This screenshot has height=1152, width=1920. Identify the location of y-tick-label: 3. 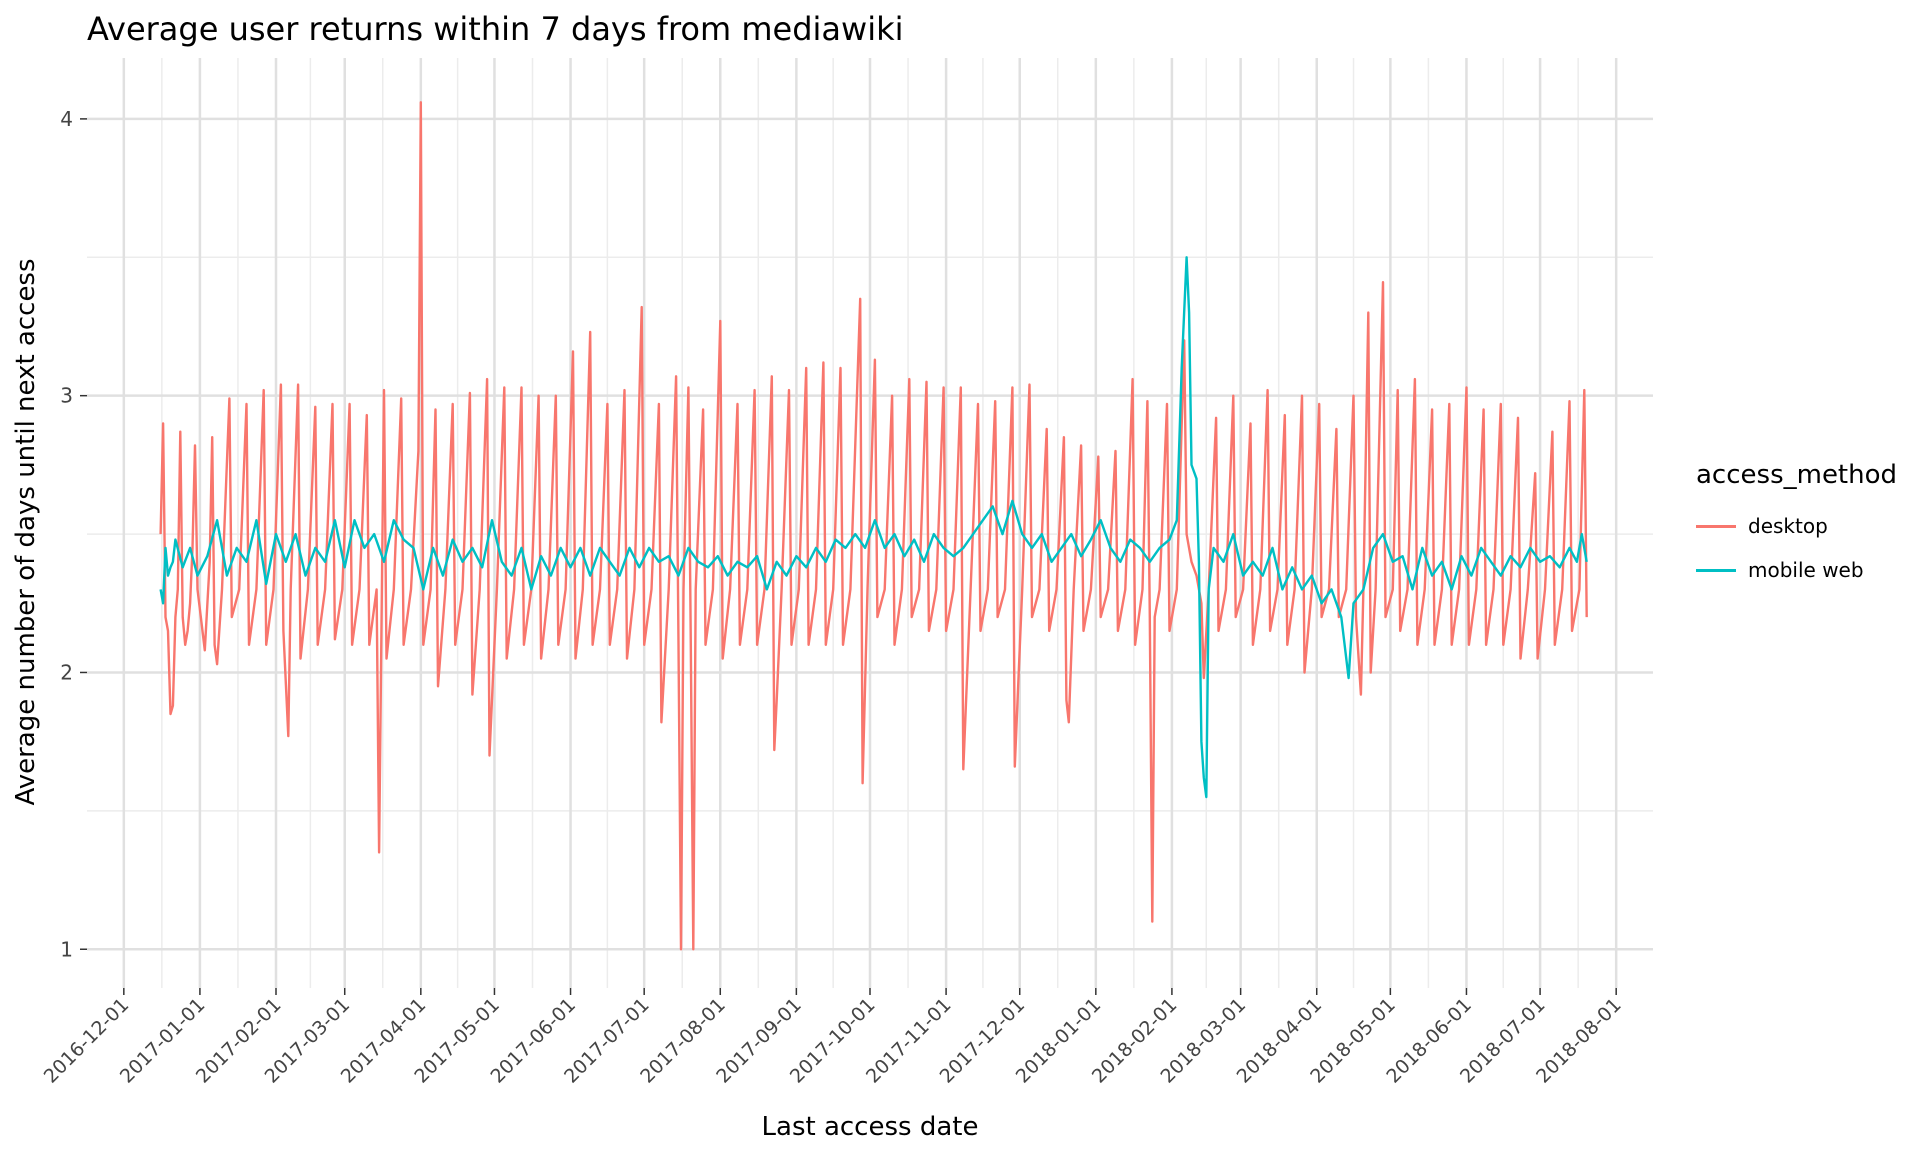
(66, 396).